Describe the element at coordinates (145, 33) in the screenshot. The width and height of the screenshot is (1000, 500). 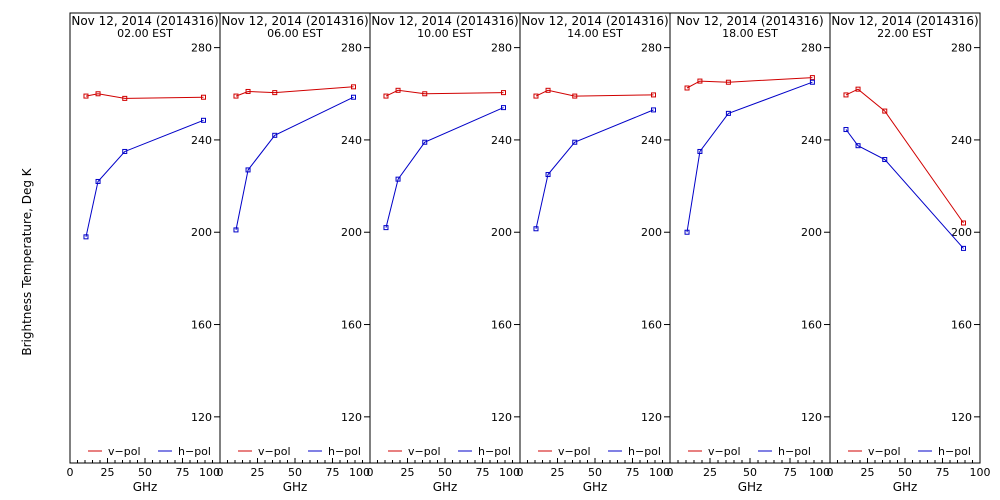
I see `panel-subtitle: 02.00 EST` at that location.